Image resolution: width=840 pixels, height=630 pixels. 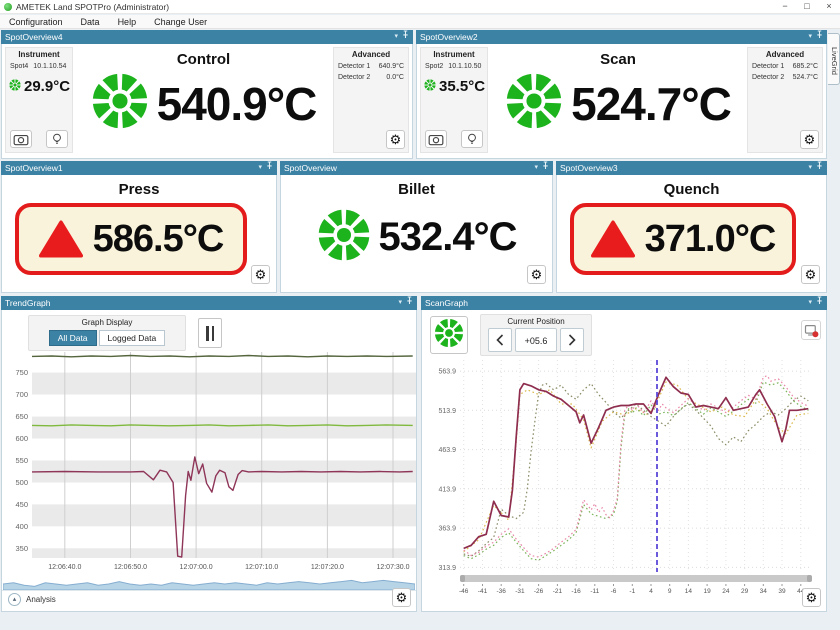 I want to click on instrument-header: Instrument, so click(x=39, y=54).